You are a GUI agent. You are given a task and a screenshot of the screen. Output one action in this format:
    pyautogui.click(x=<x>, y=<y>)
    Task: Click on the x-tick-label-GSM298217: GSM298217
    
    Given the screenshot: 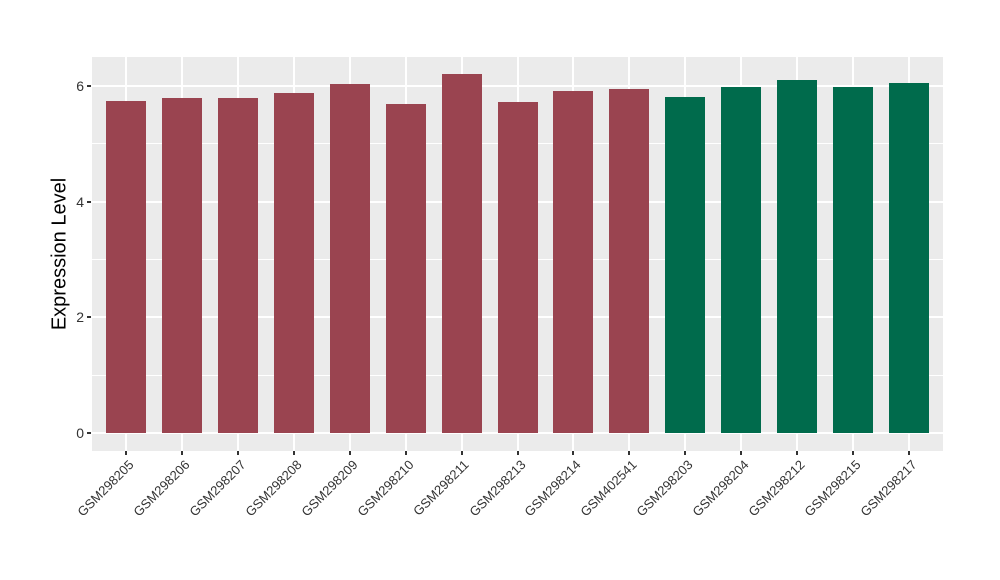 What is the action you would take?
    pyautogui.click(x=889, y=488)
    